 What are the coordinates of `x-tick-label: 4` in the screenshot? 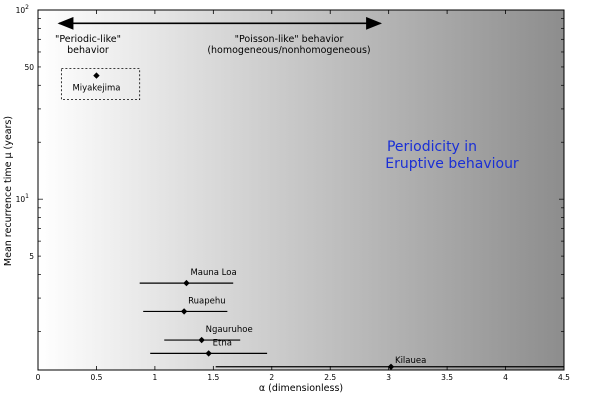 It's located at (505, 377).